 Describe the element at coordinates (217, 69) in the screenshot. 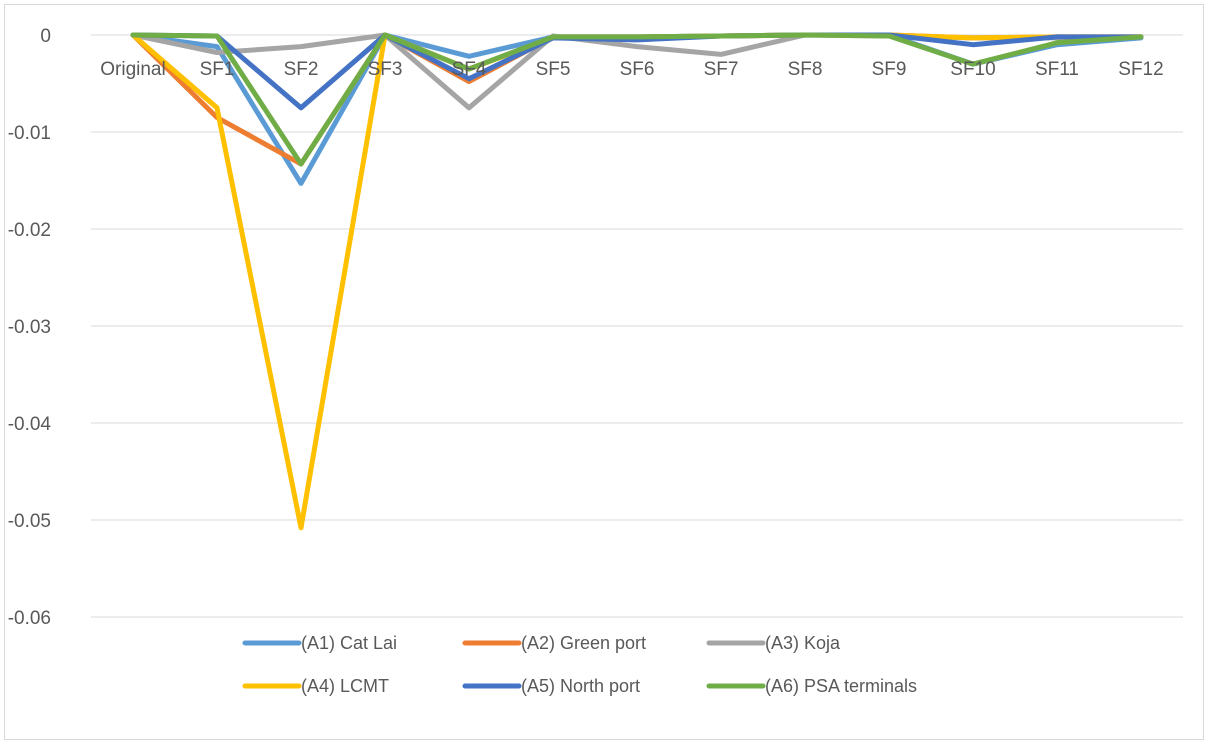

I see `x-tick-label: SF1` at that location.